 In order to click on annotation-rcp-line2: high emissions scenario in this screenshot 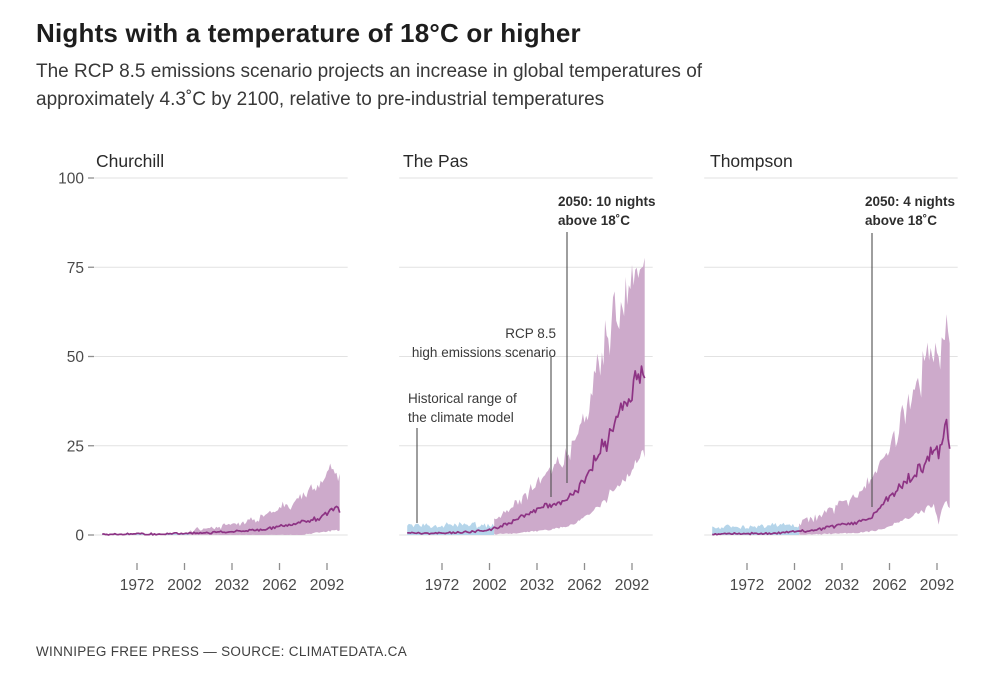, I will do `click(483, 352)`.